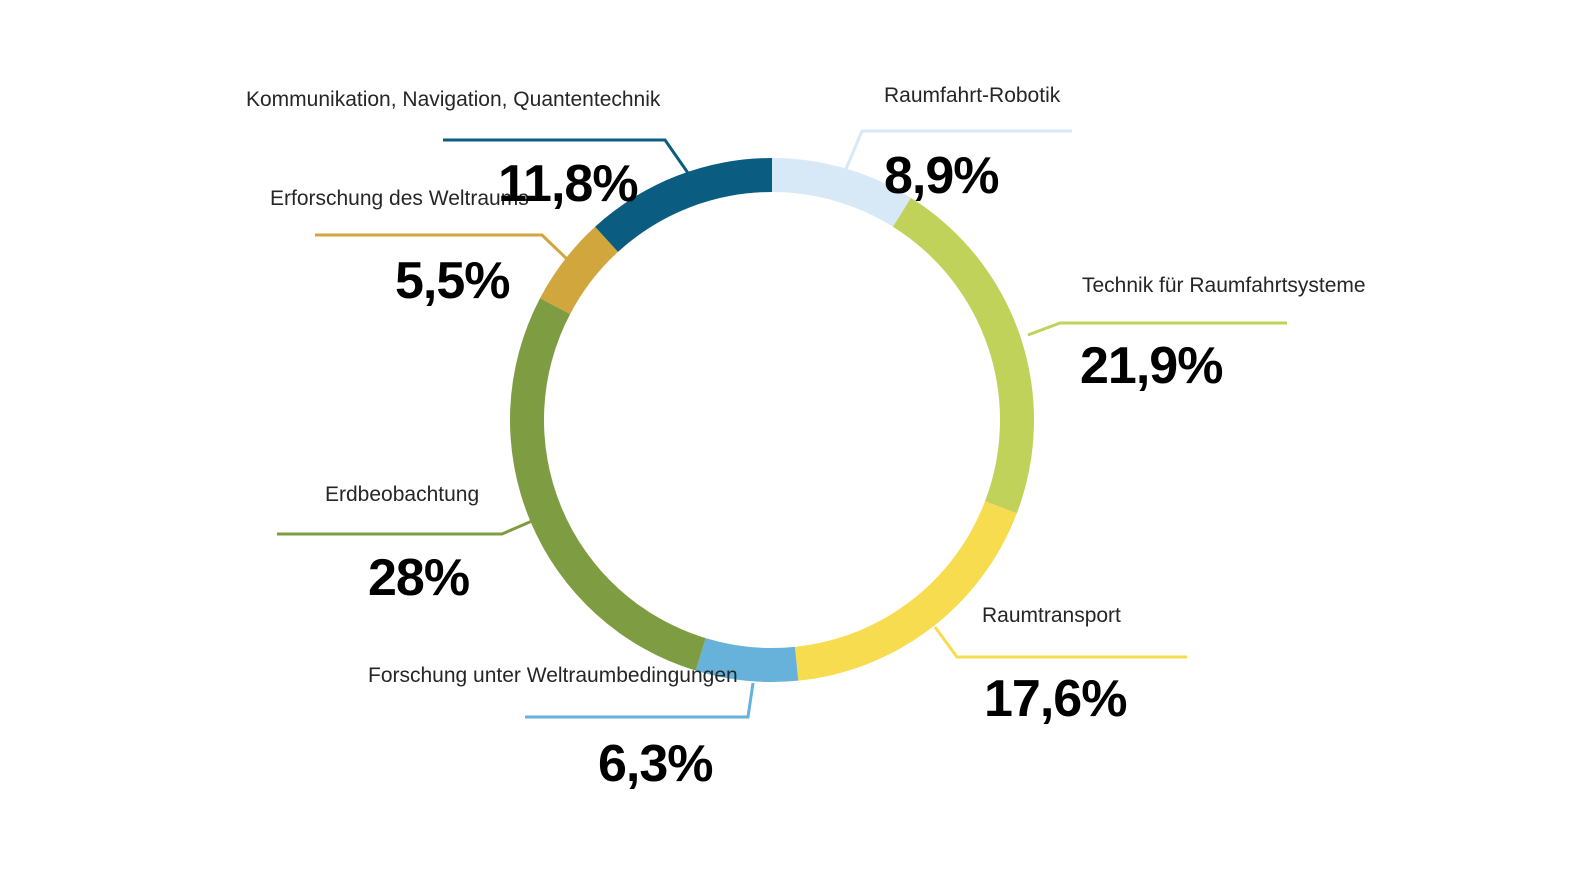 The image size is (1584, 895). Describe the element at coordinates (453, 281) in the screenshot. I see `segment-value-erforschung-des-weltraums: 5,5%` at that location.